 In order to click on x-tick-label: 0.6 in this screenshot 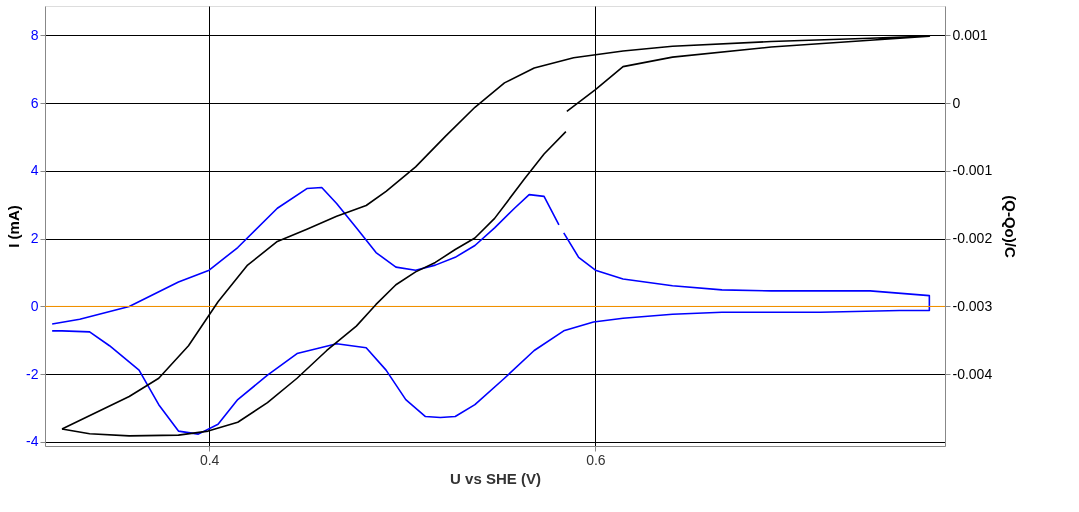, I will do `click(596, 459)`.